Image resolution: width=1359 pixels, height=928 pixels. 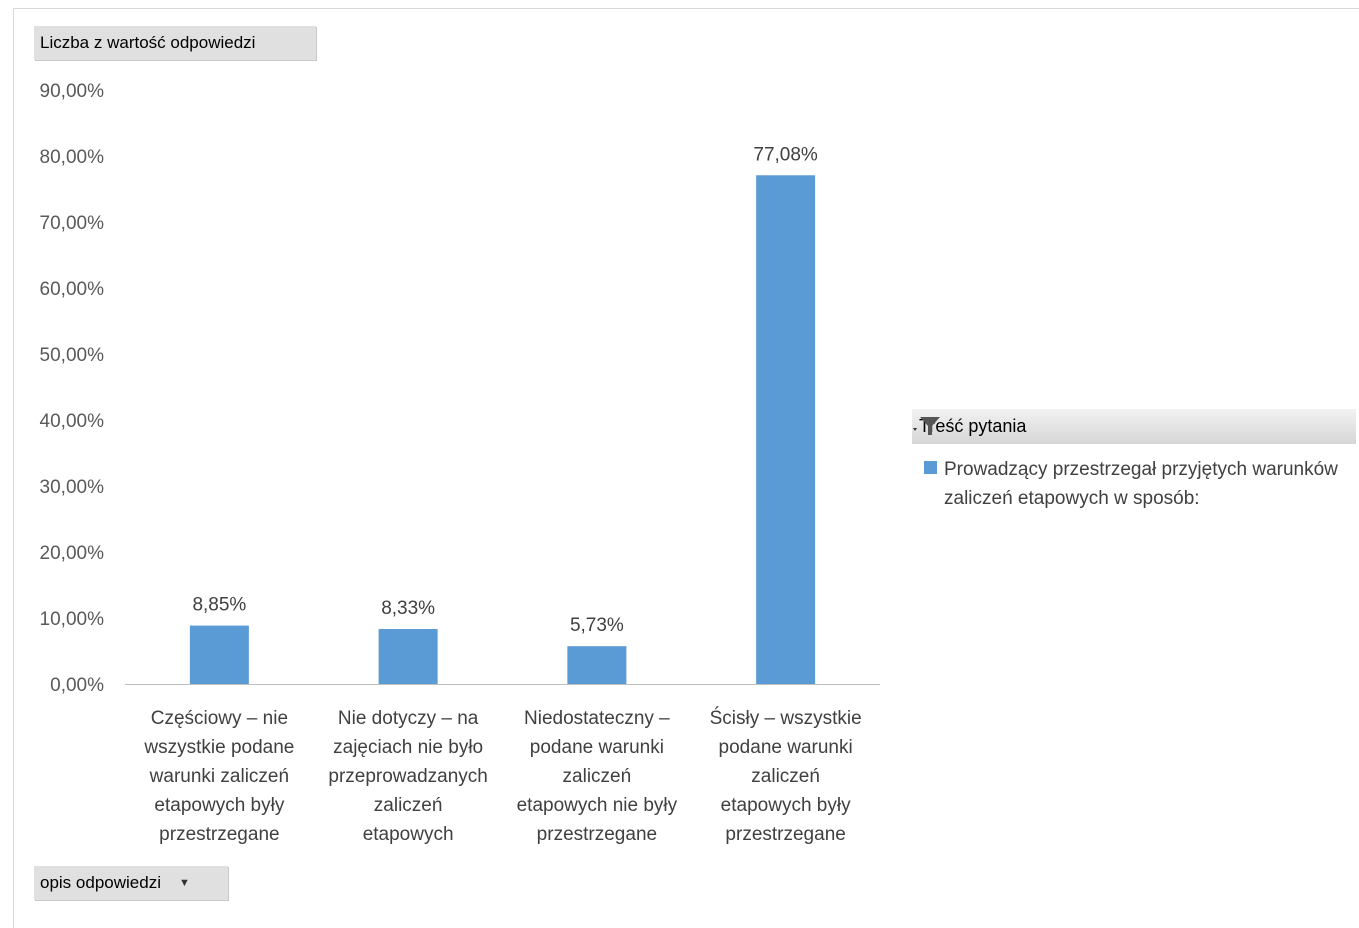 I want to click on y-tick-label: 60,00%, so click(x=72, y=289).